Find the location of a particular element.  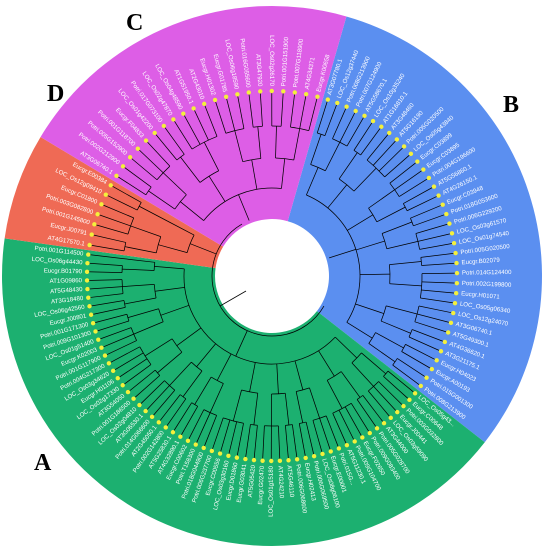

leaf-label: AT5G48430 is located at coordinates (66, 290).